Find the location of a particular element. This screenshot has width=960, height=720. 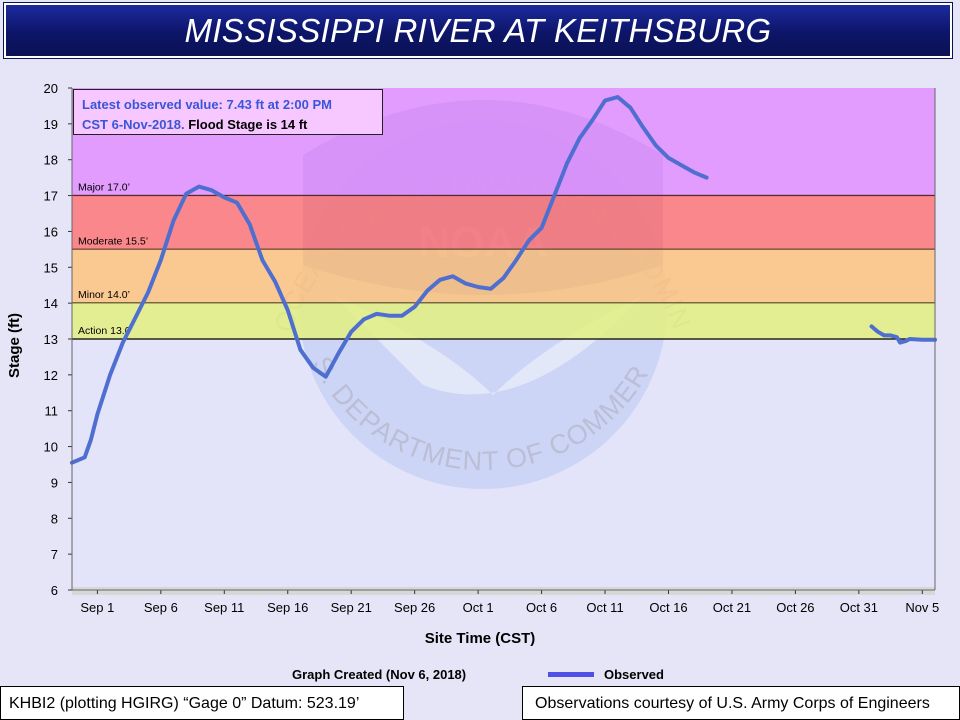

chart-title: MISSISSIPPI RIVER AT KEITHSBURG is located at coordinates (478, 30).